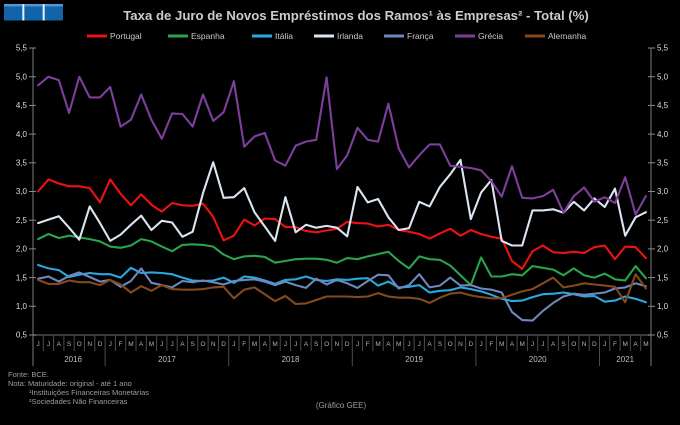 This screenshot has height=425, width=680. Describe the element at coordinates (284, 36) in the screenshot. I see `svg-text: Itália` at that location.